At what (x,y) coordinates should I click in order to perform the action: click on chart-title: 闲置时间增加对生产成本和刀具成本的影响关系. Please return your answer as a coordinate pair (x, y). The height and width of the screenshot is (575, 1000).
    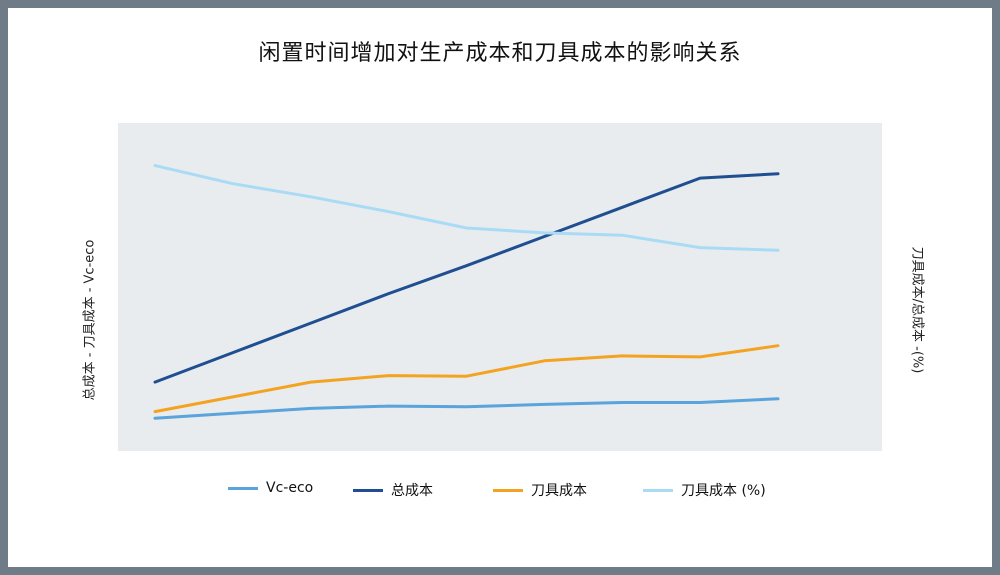
    Looking at the image, I should click on (500, 53).